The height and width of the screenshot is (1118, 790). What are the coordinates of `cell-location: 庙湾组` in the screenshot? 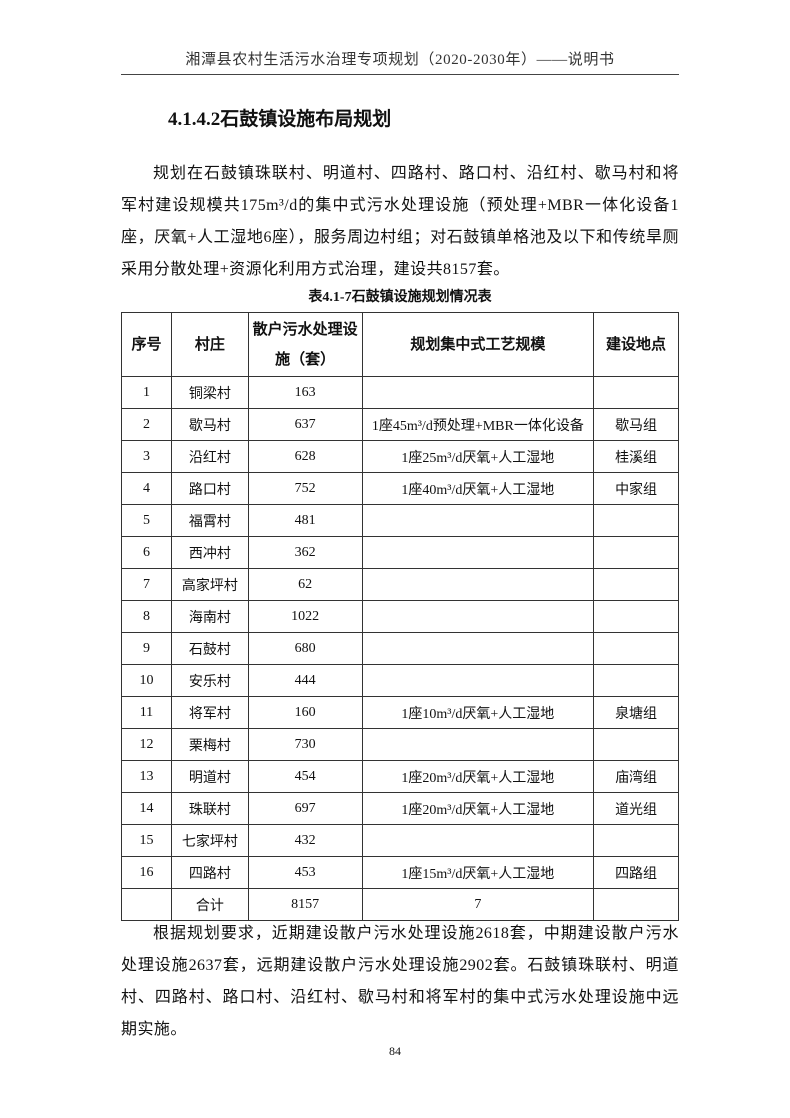 It's located at (636, 776).